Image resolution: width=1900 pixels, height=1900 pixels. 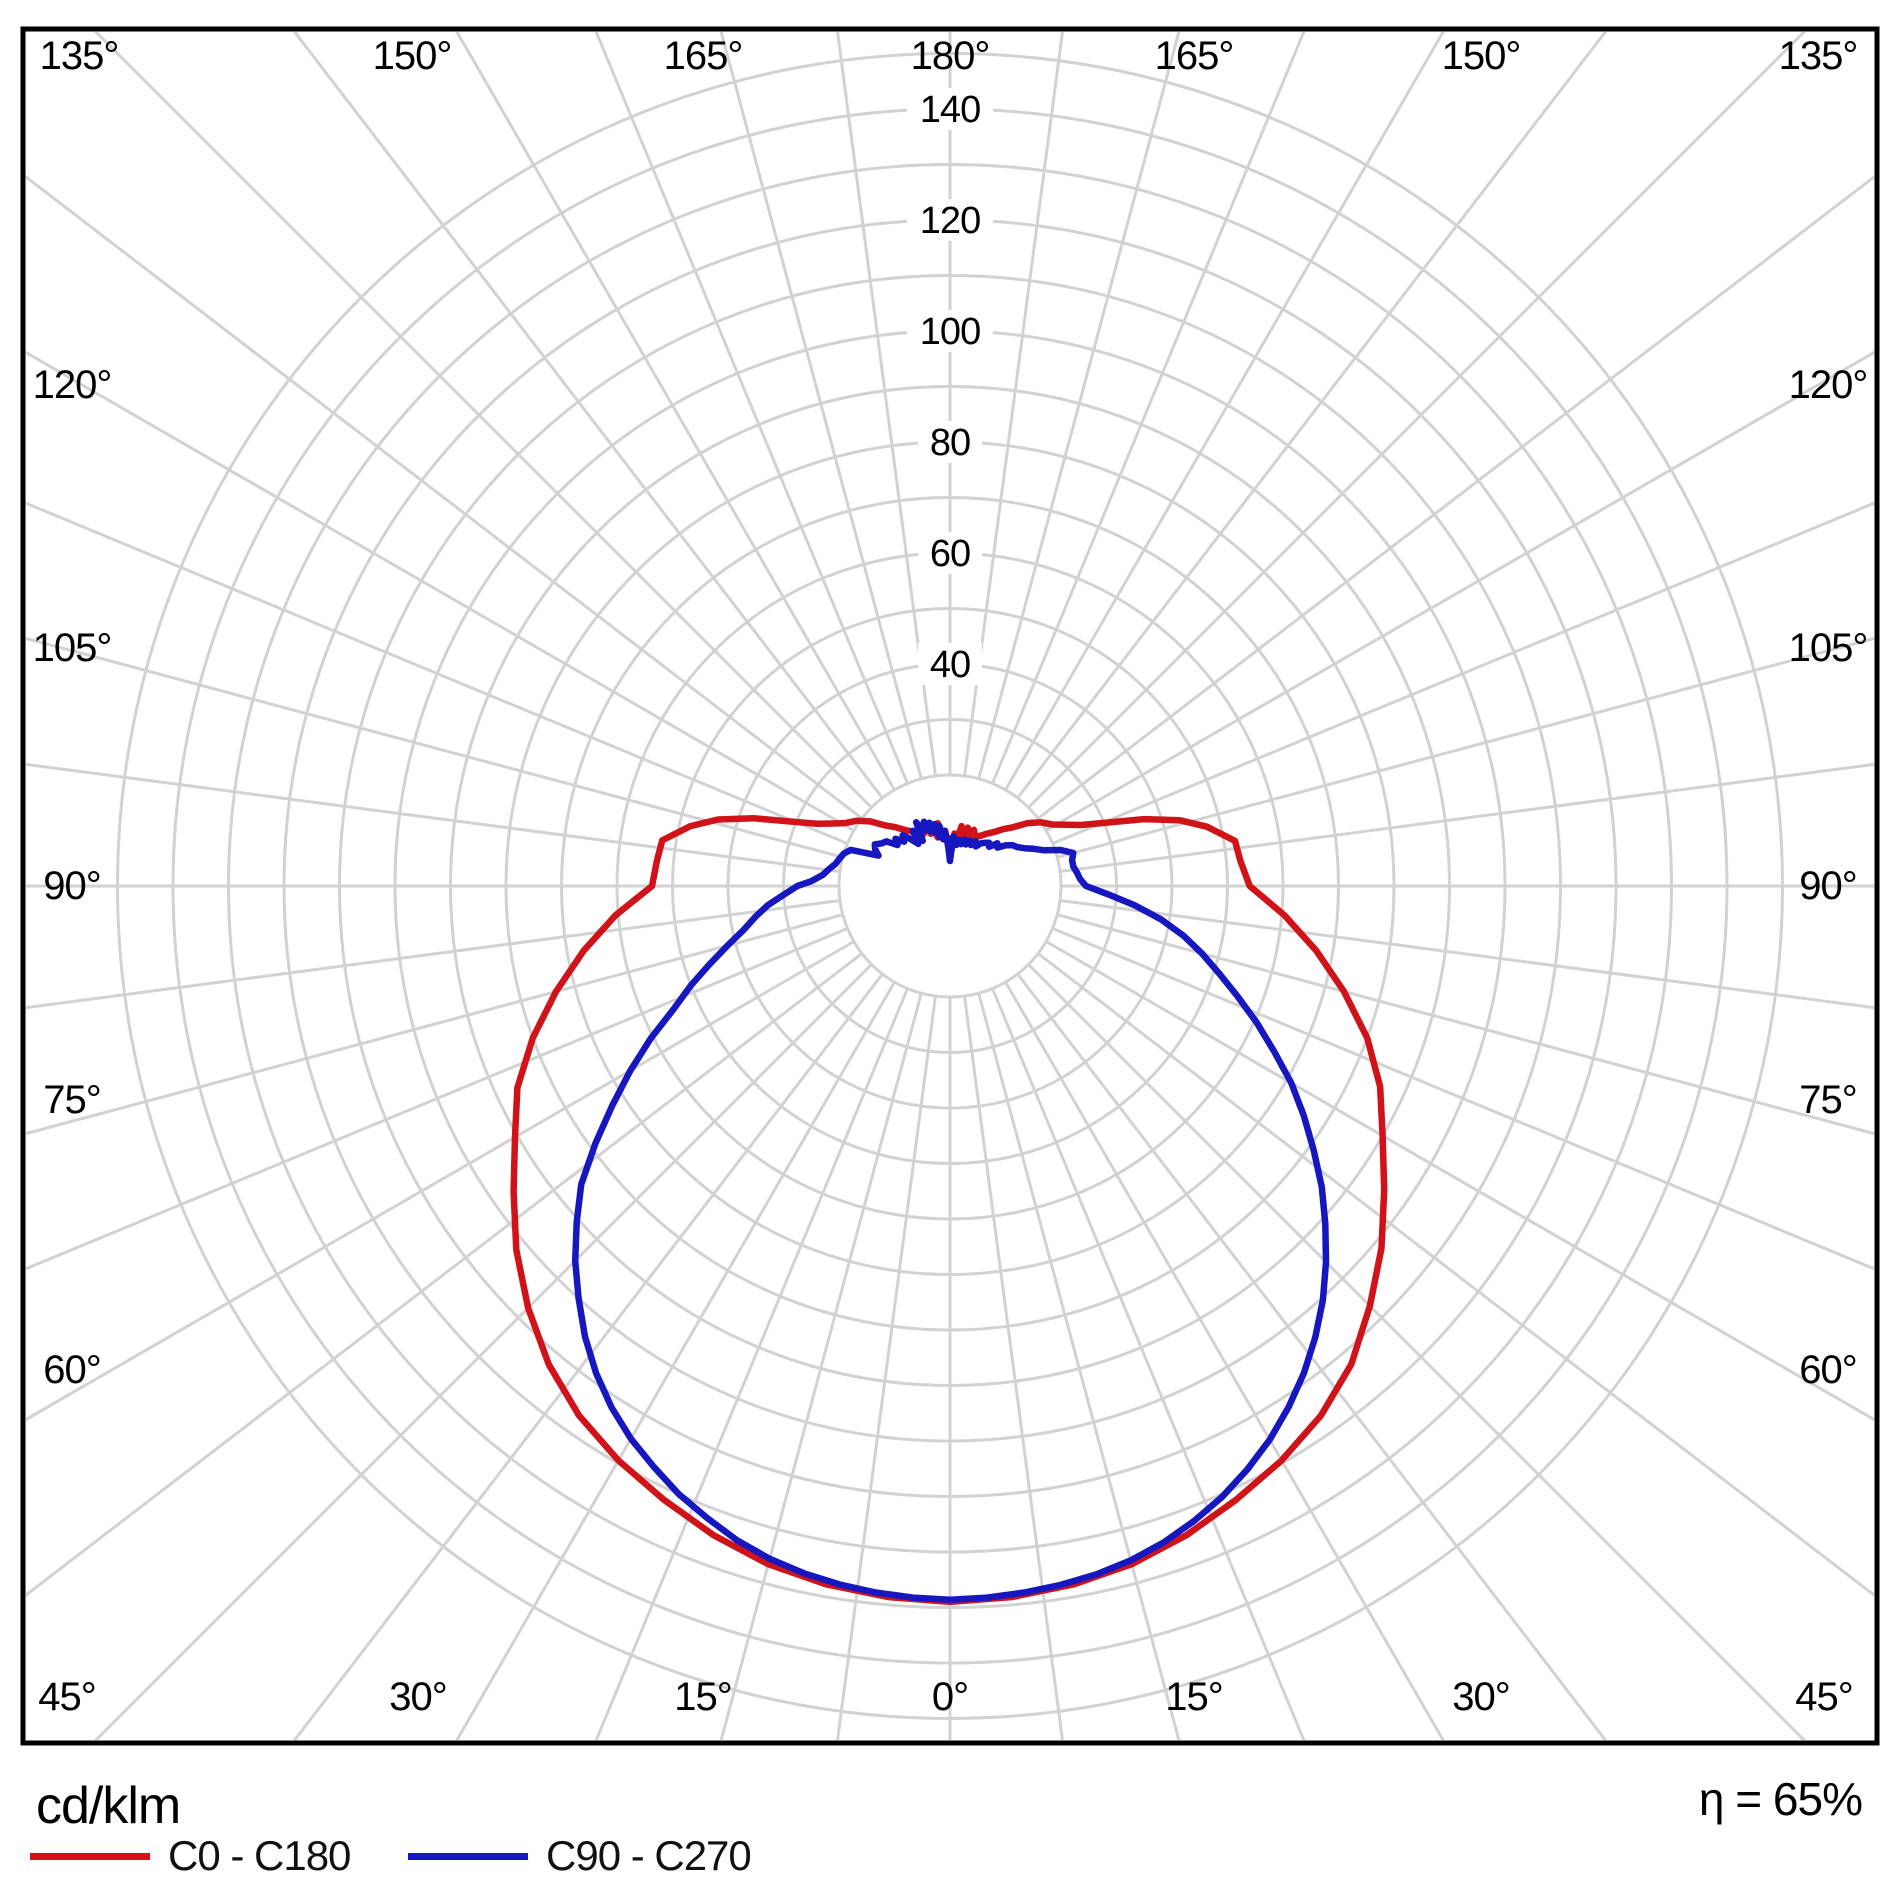 I want to click on grid-spoke-37.5, so click(x=1312, y=1356).